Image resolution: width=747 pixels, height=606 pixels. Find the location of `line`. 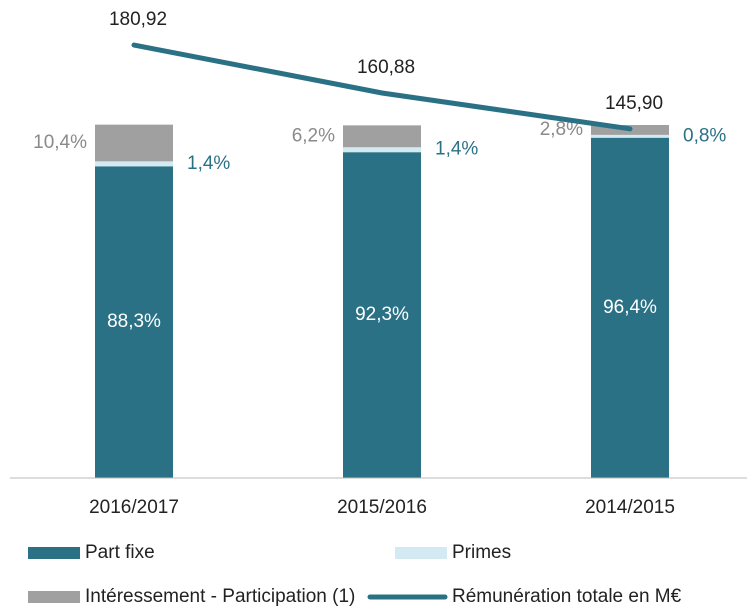

line is located at coordinates (382, 87).